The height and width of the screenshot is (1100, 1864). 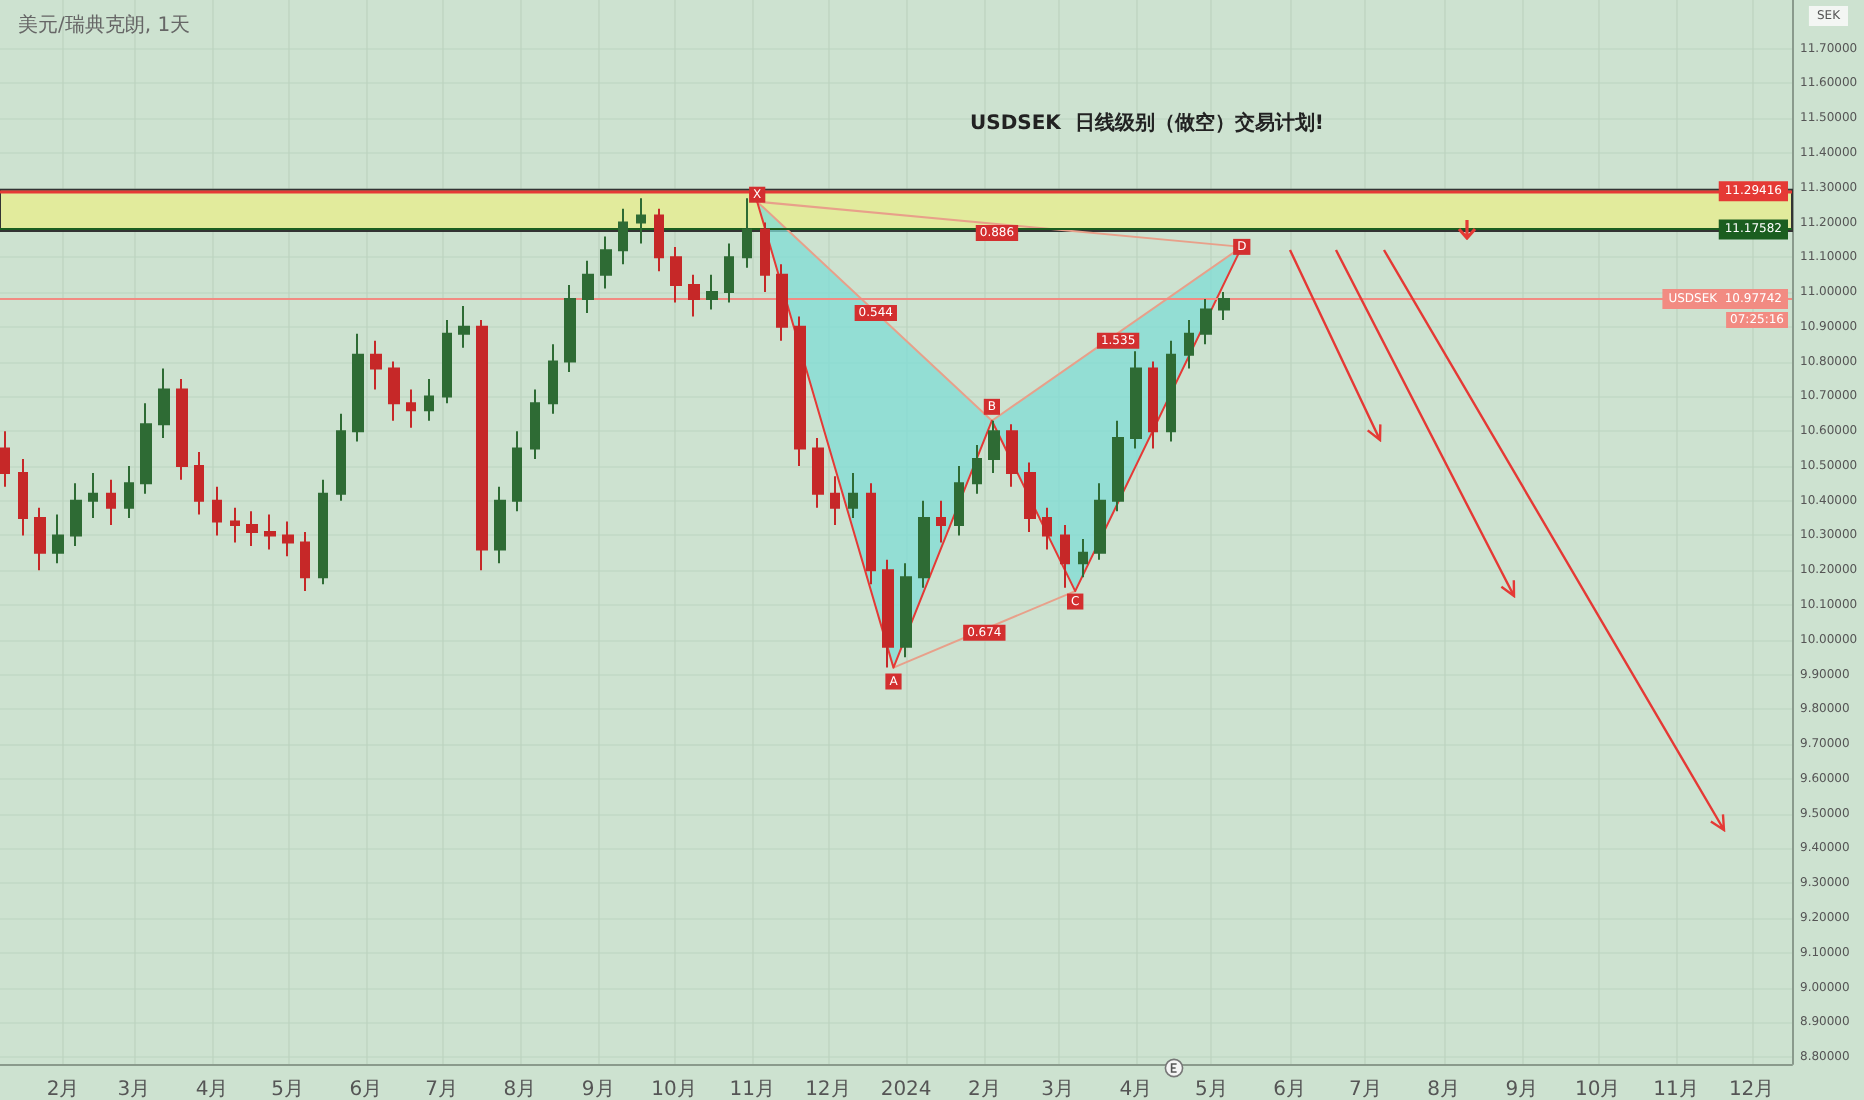 I want to click on x-tick-label: 2024, so click(x=906, y=1089).